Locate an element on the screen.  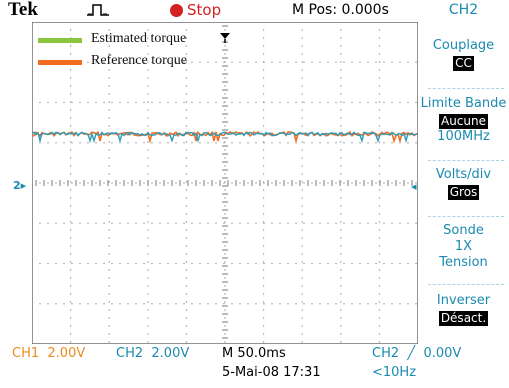
trigger-position-marker-icon is located at coordinates (225, 36).